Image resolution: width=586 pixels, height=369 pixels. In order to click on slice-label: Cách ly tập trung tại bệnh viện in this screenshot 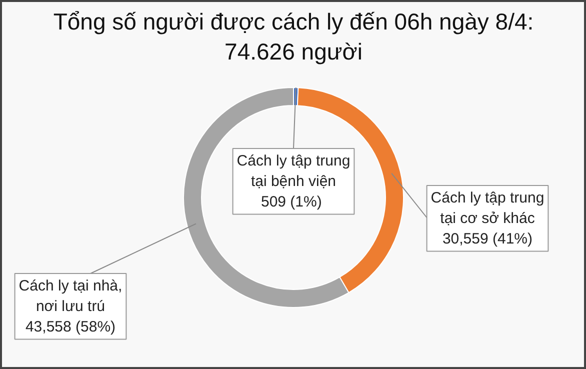, I will do `click(293, 171)`.